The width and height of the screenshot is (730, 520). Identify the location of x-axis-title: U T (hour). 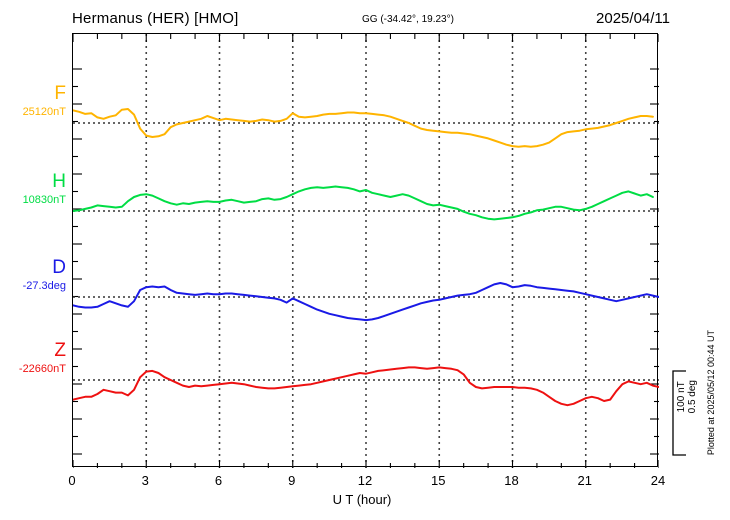
(365, 499).